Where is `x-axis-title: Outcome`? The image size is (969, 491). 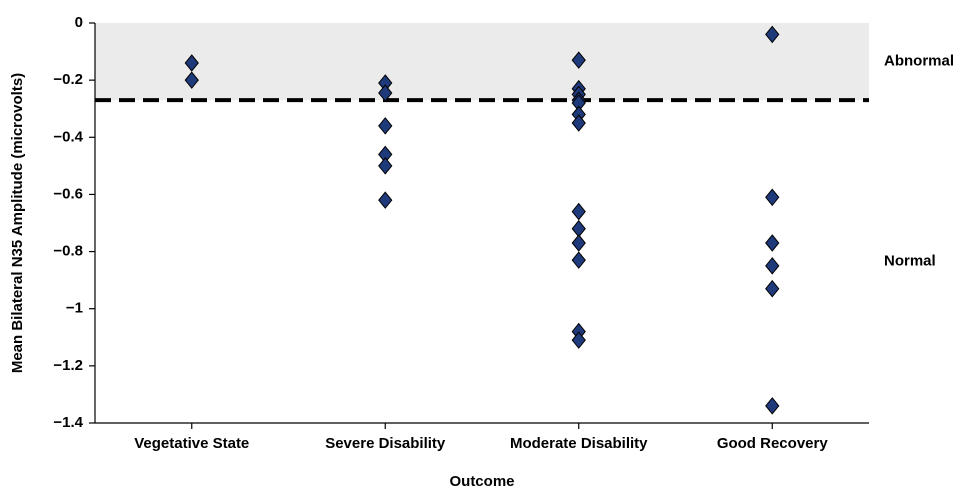 x-axis-title: Outcome is located at coordinates (481, 481).